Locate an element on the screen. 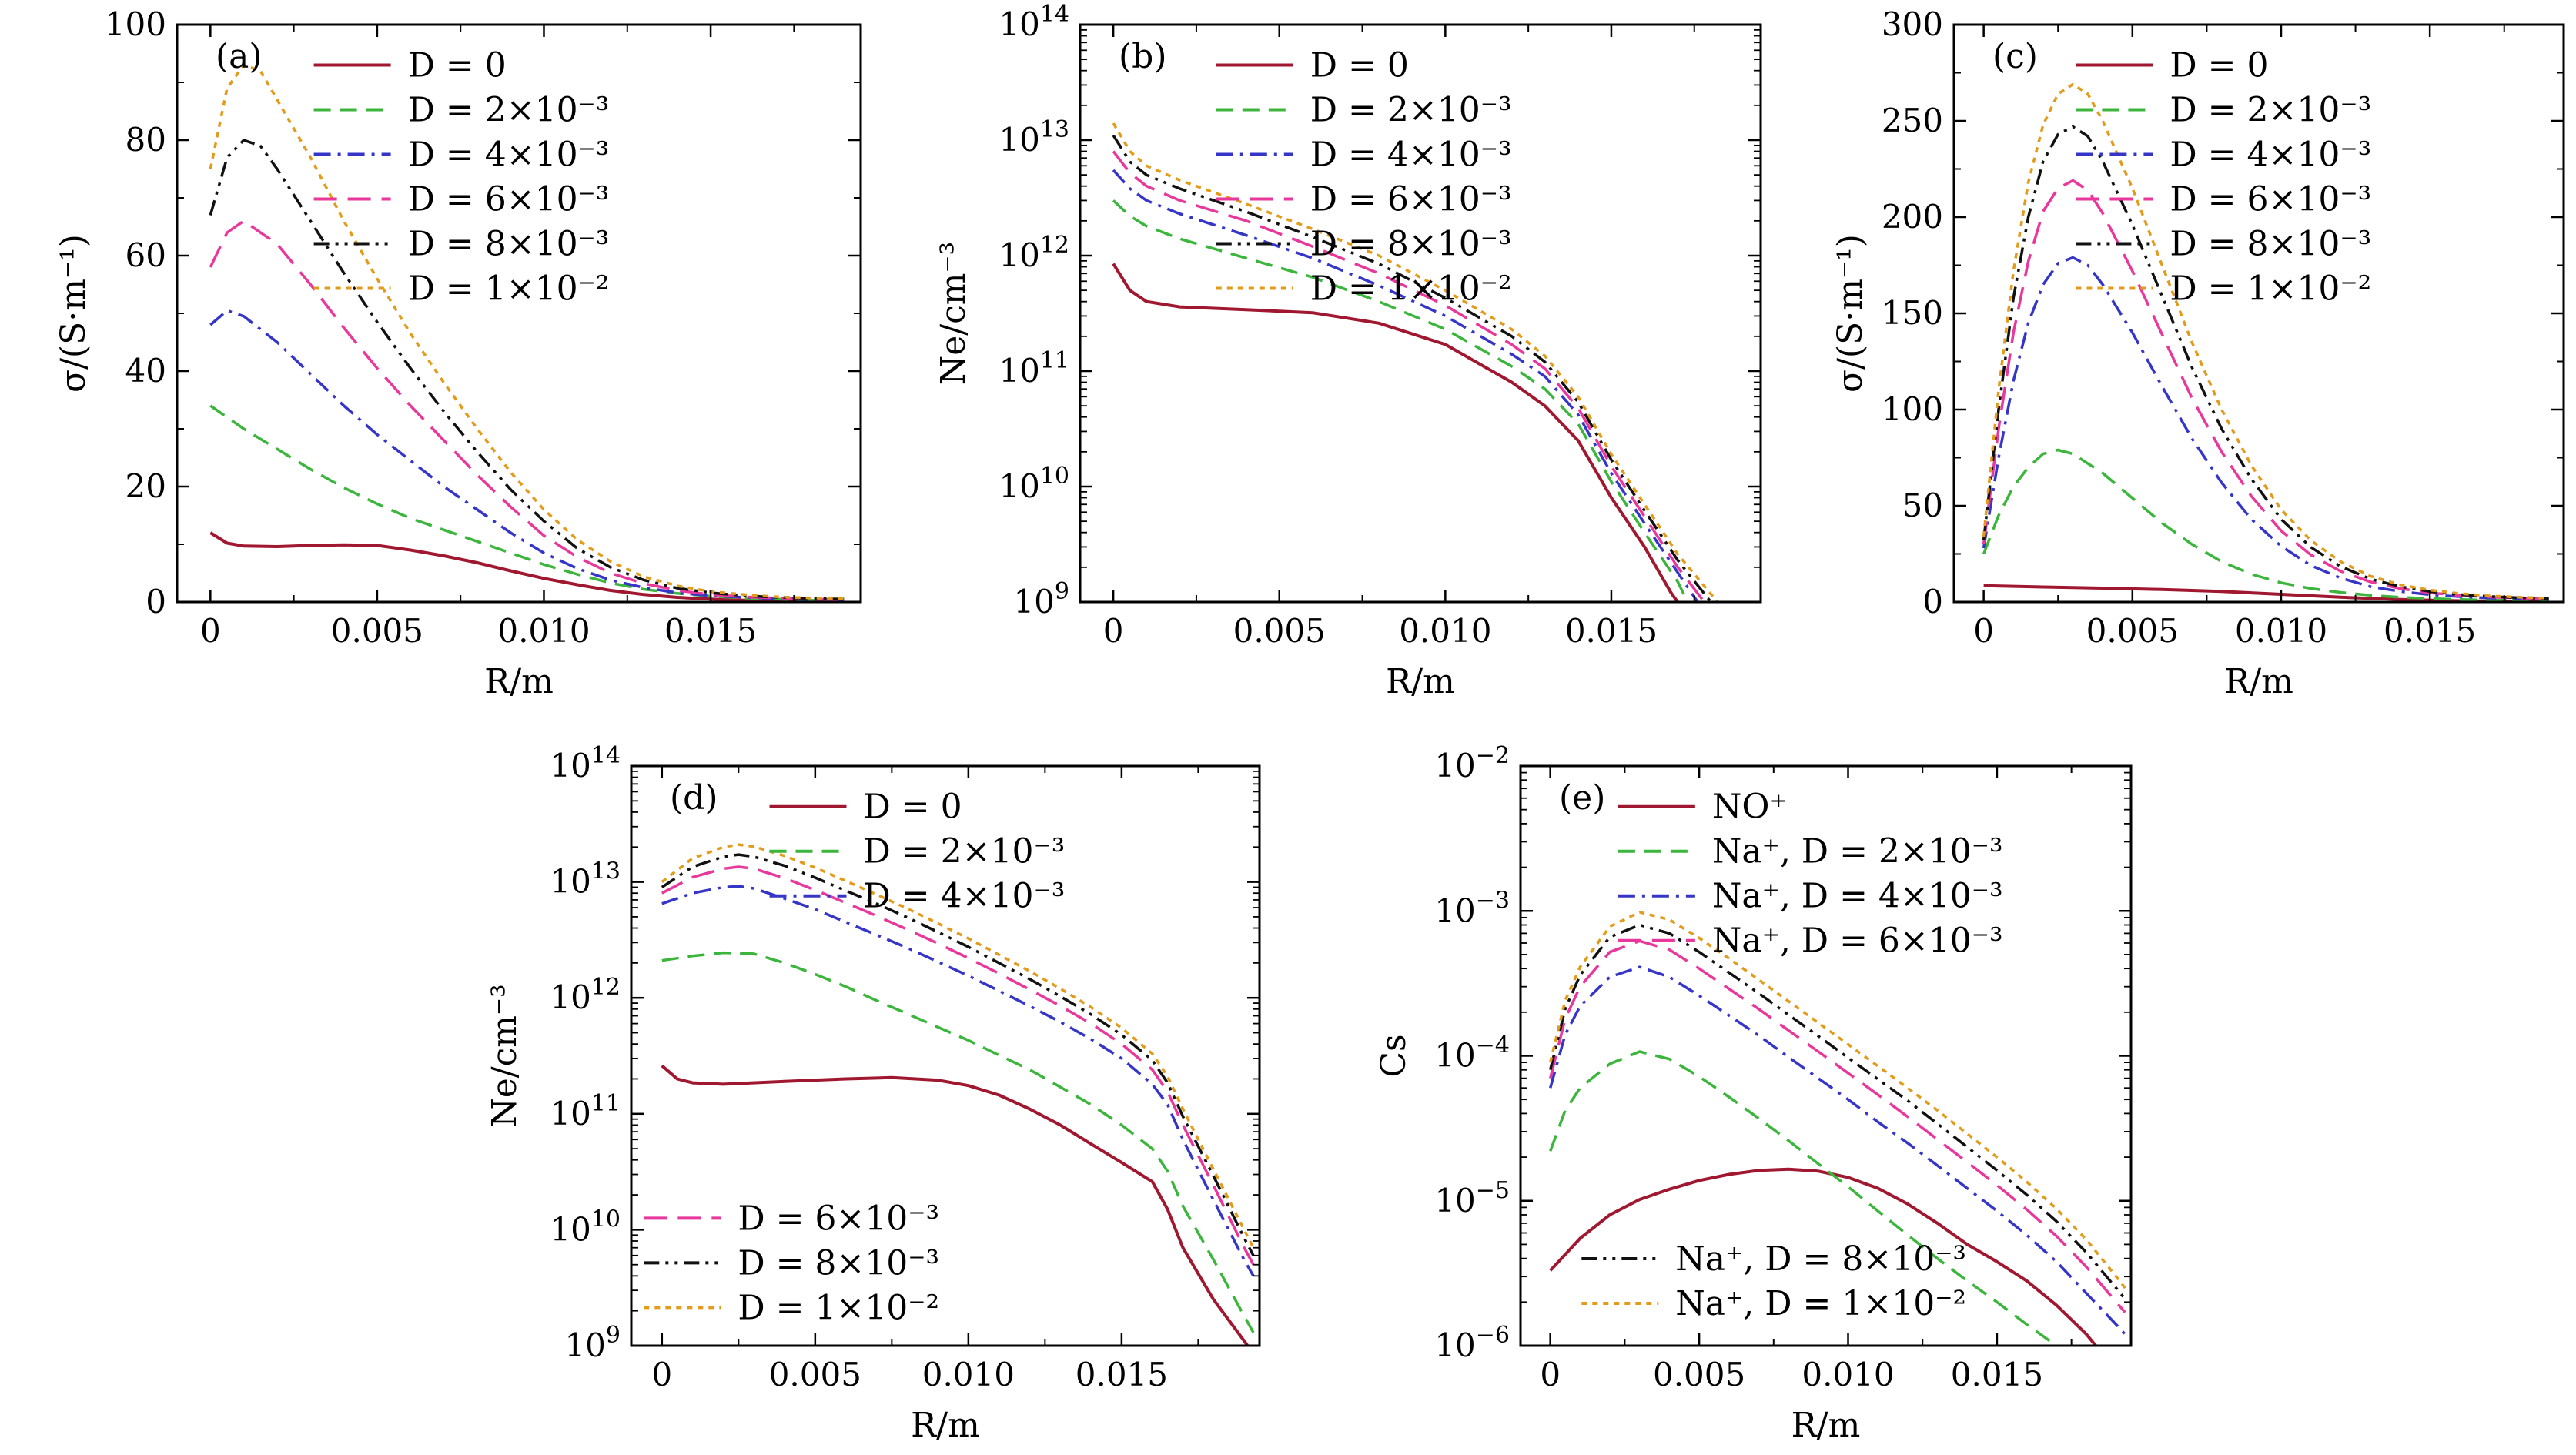 The width and height of the screenshot is (2576, 1455). legend-label-na-d-4-10: Na⁺, D = 4×10⁻³ is located at coordinates (1858, 897).